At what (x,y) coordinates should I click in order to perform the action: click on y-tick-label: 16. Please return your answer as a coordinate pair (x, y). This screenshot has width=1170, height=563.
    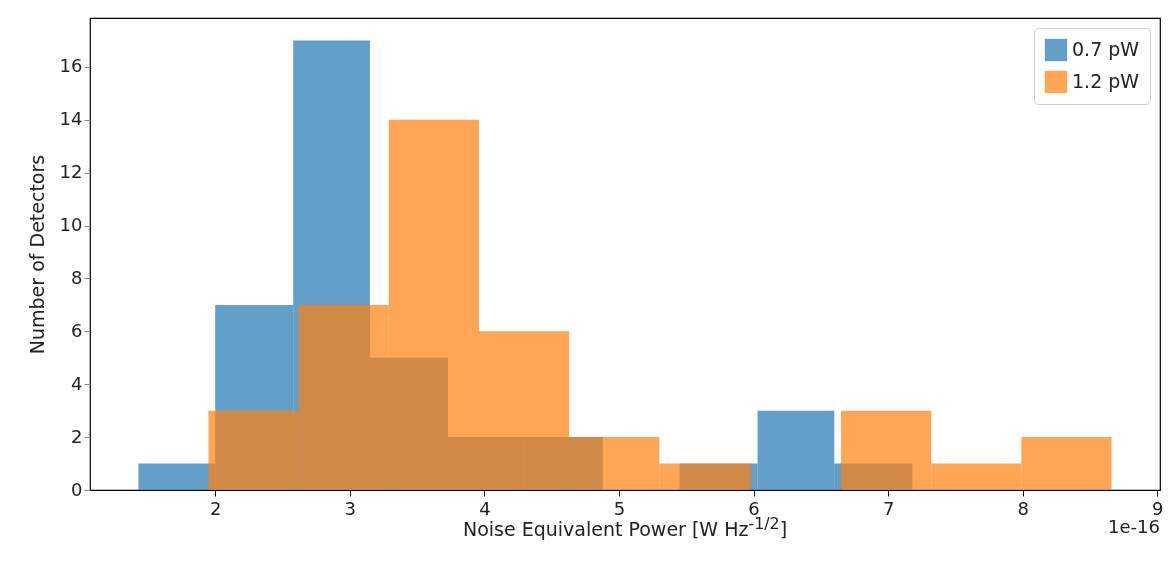
    Looking at the image, I should click on (71, 66).